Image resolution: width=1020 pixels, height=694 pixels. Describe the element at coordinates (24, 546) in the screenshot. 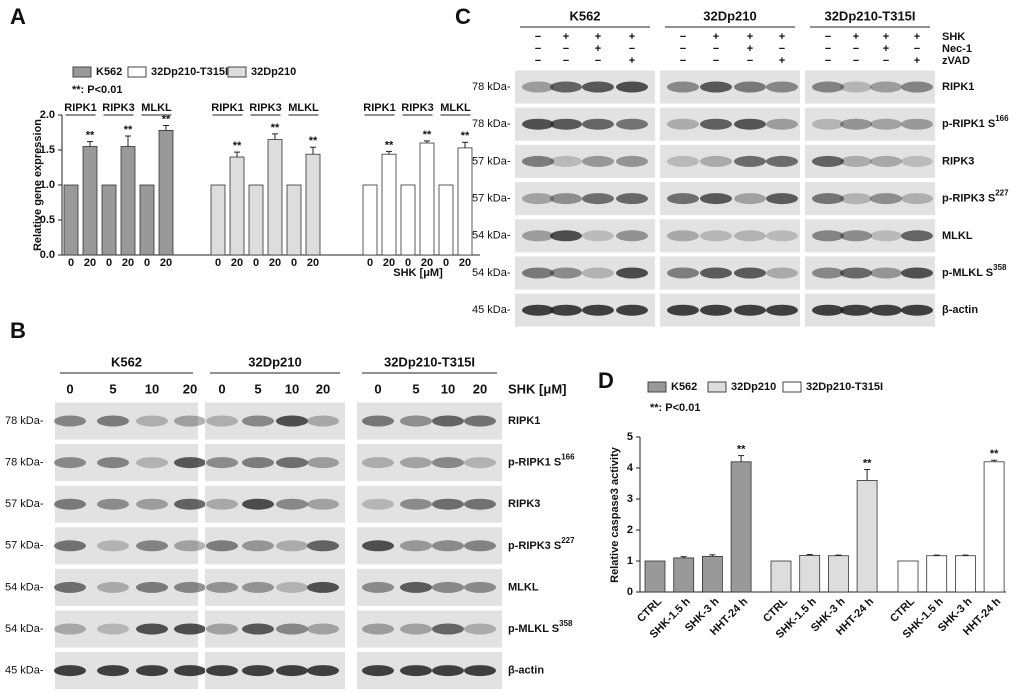

I see `kda-label: 57 kDa-` at that location.